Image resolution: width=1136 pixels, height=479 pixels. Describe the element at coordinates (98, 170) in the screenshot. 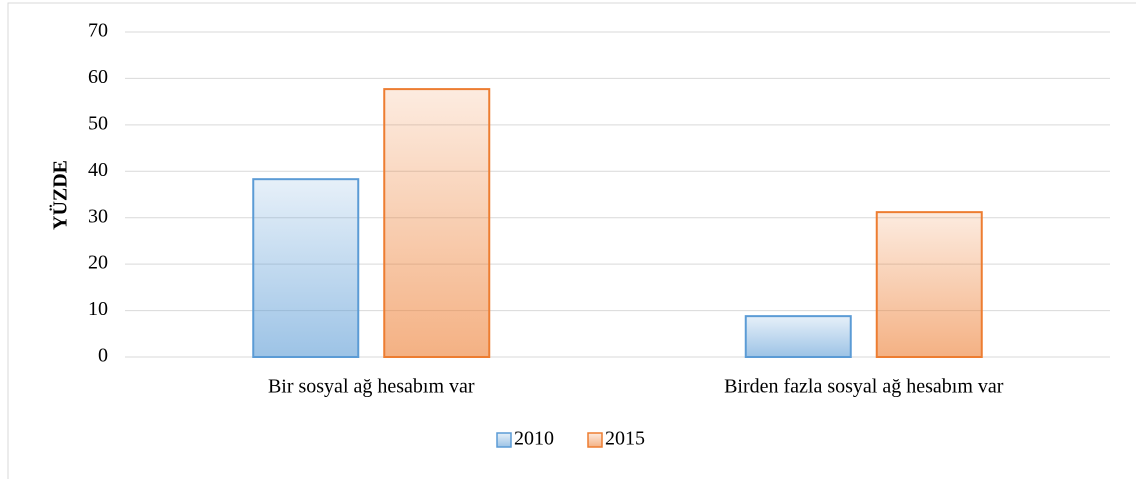

I see `y-tick-label: 40` at that location.